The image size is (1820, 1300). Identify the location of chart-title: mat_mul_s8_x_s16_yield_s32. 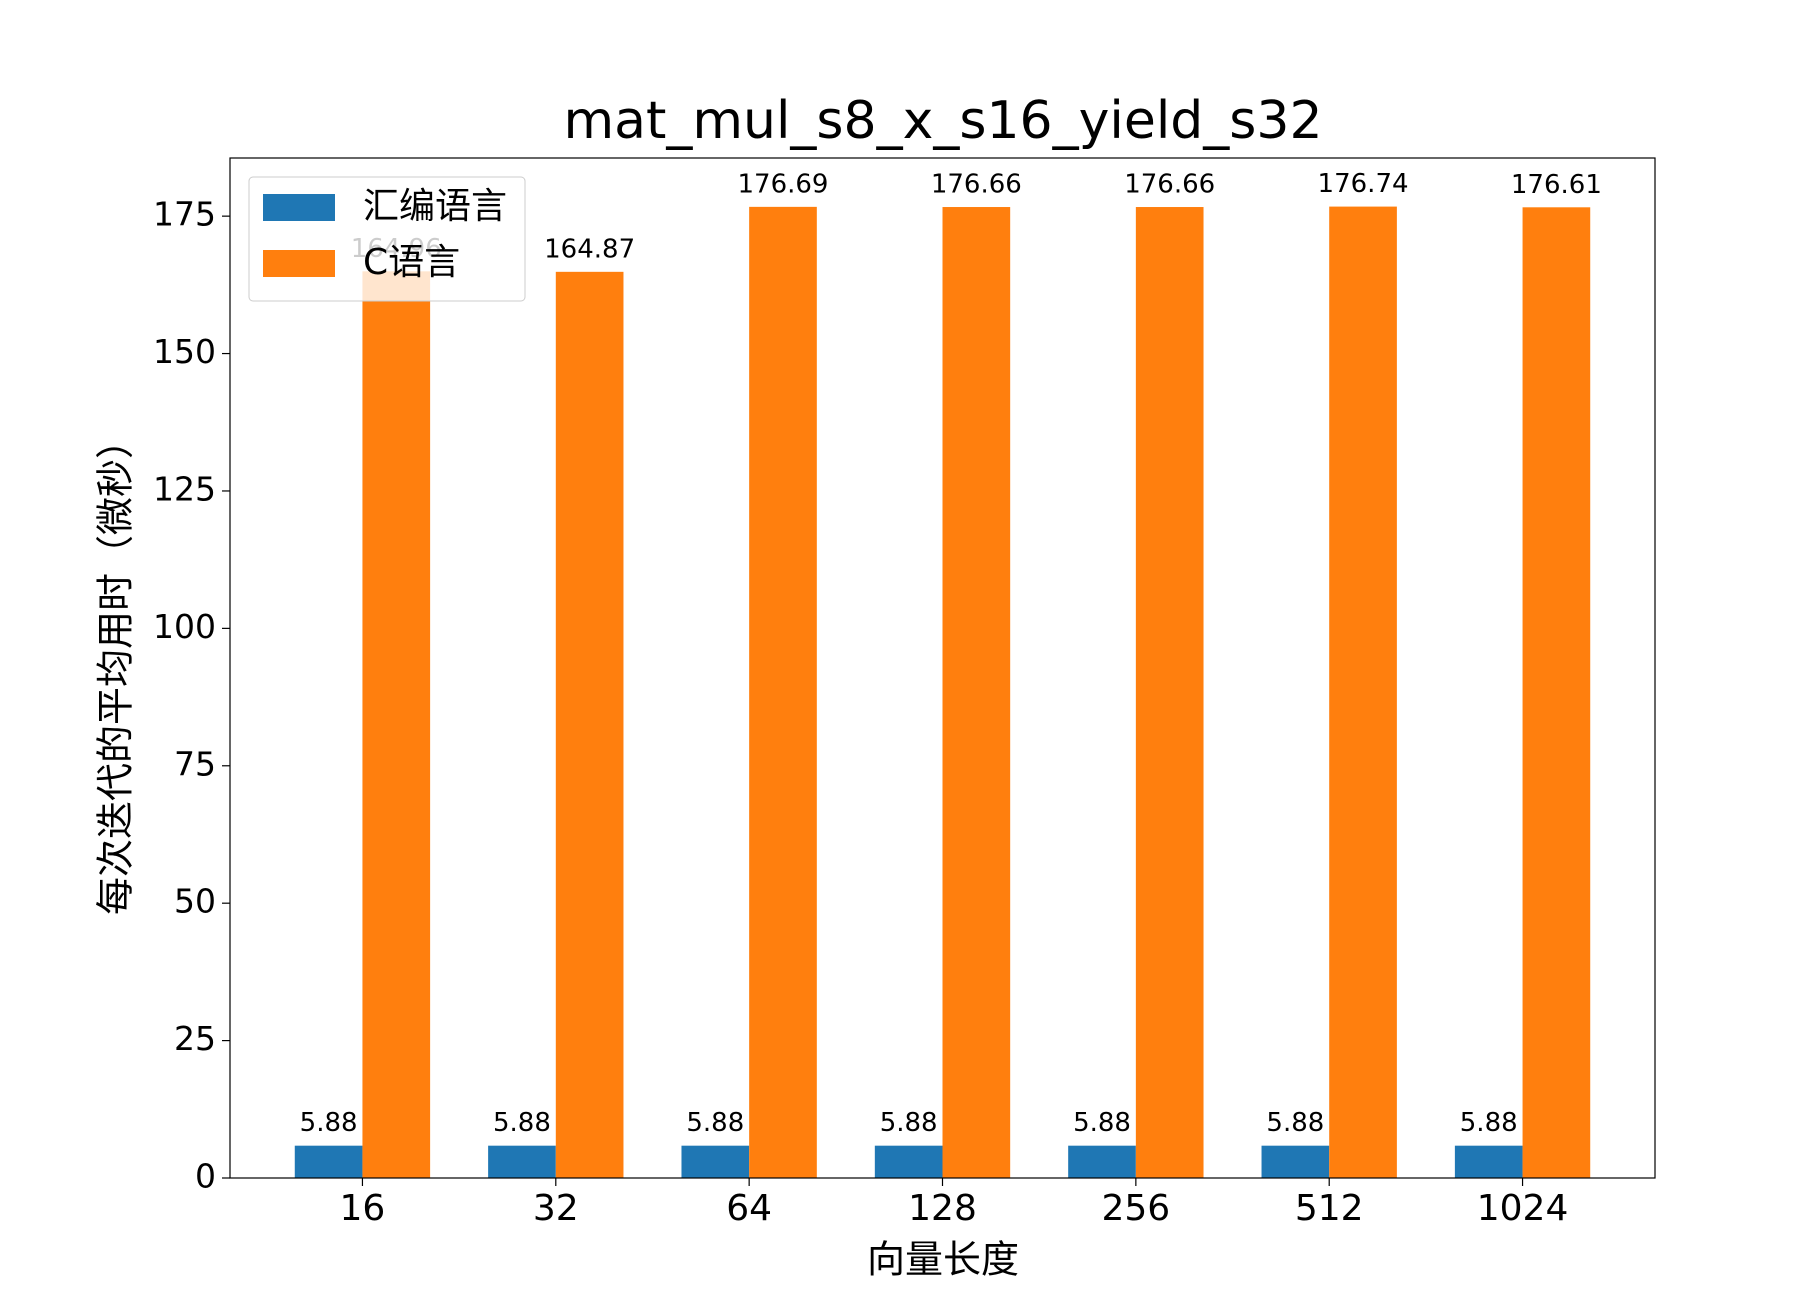
(942, 121).